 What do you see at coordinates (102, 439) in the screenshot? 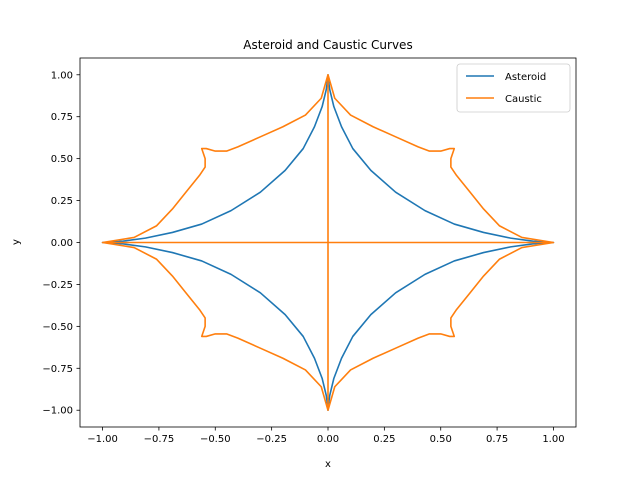
I see `x-tick-label: −1.00` at bounding box center [102, 439].